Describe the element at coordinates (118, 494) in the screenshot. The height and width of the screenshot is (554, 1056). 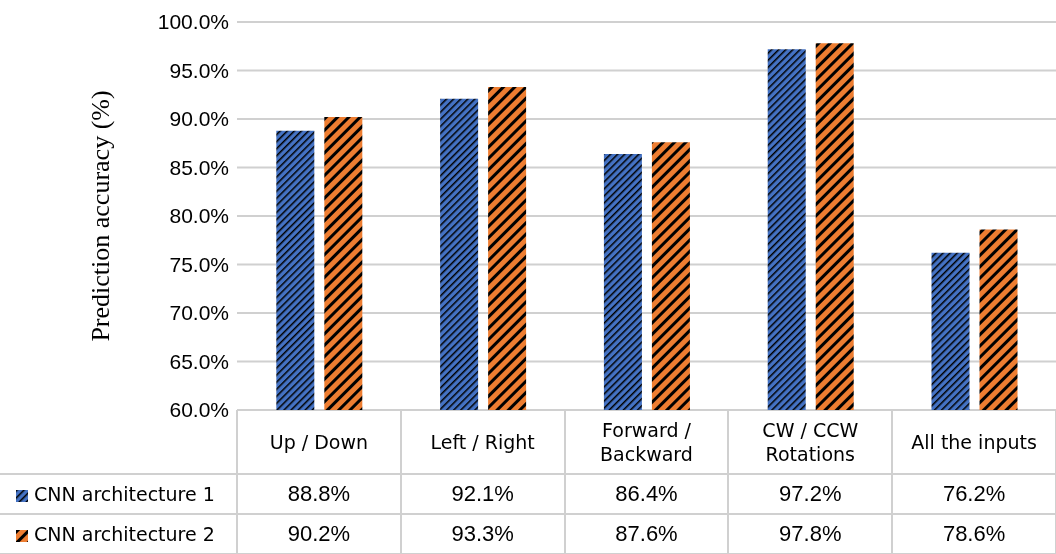
I see `legend-label: CNN architecture 1` at that location.